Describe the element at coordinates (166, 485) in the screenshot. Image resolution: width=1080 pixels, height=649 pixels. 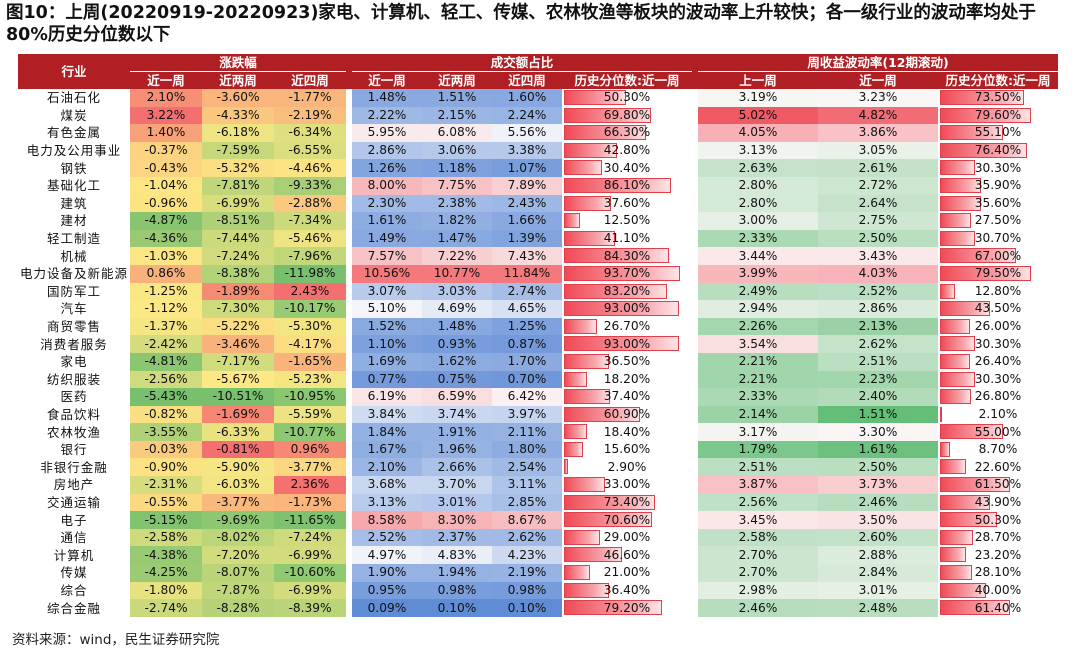
I see `change-cell: -2.31%` at that location.